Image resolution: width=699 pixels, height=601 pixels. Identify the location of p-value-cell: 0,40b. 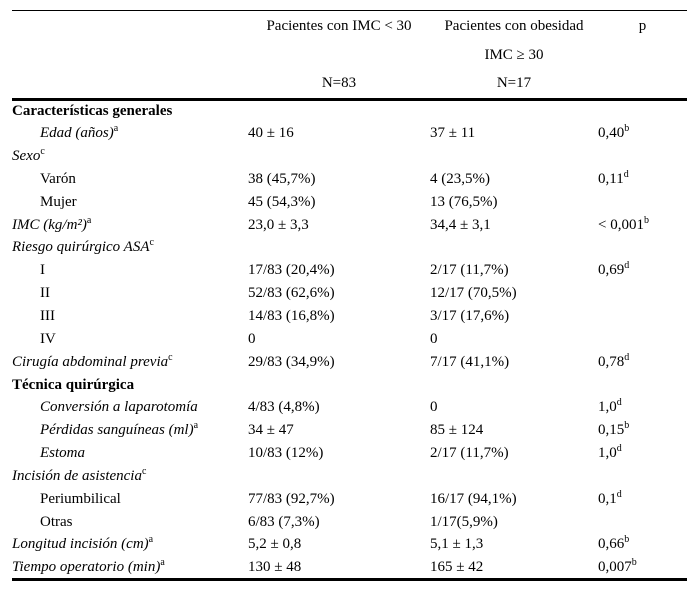
(642, 133).